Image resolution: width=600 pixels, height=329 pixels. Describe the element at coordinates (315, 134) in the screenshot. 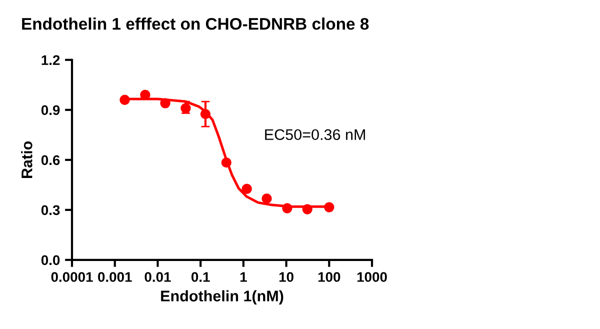

I see `annotation: EC50=0.36 nM` at that location.